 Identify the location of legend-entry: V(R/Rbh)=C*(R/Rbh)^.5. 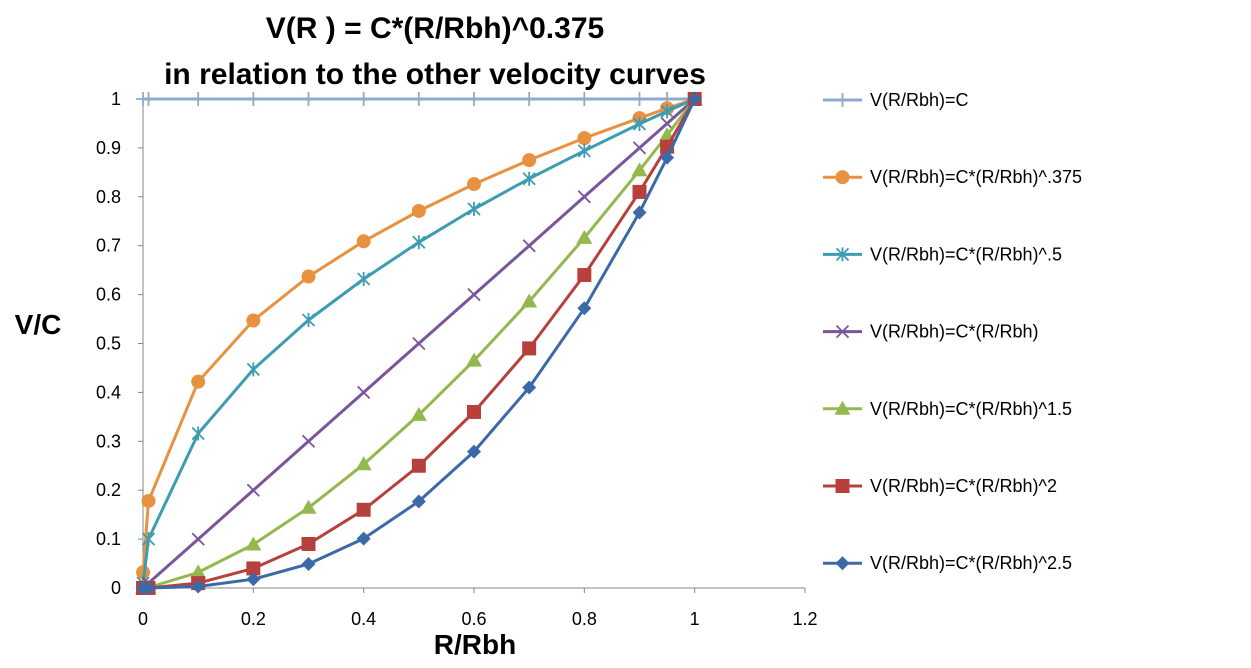
(942, 254).